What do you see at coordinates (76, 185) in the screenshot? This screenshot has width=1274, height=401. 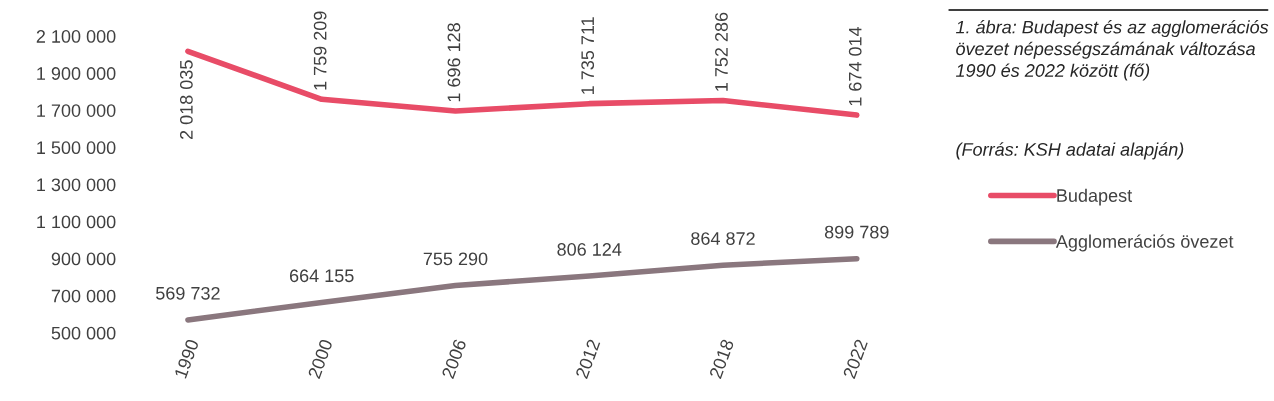 I see `y-tick-label: 1 300 000` at bounding box center [76, 185].